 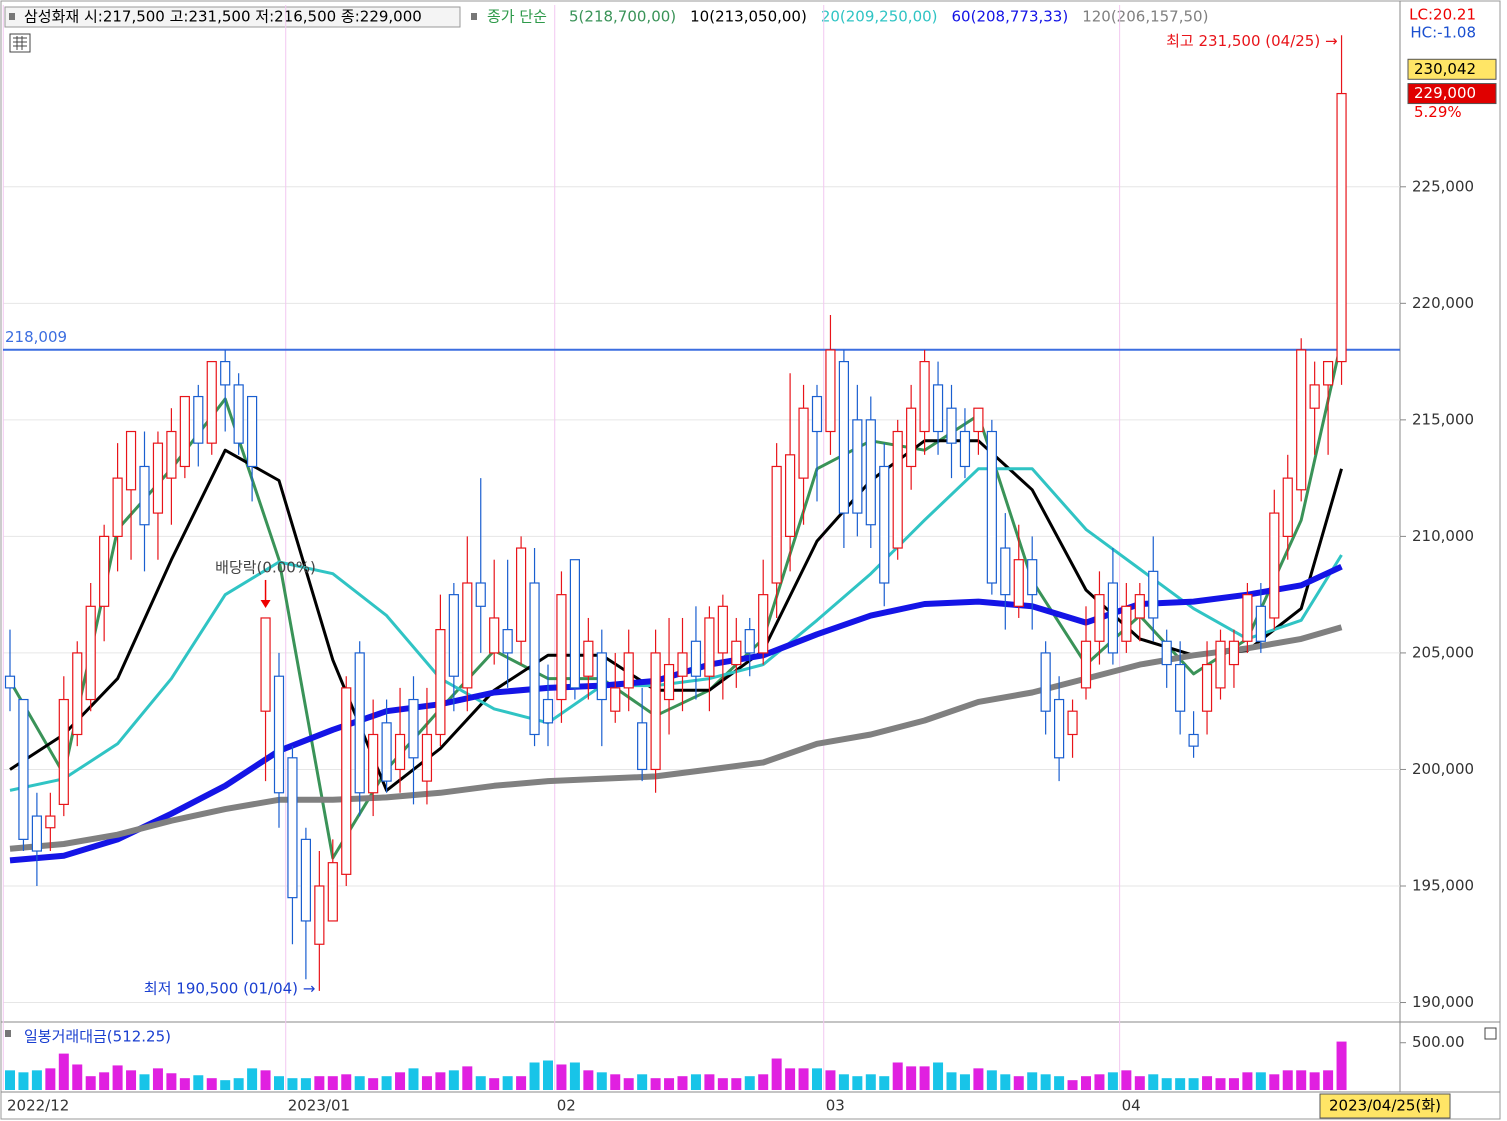 I want to click on y-tick-label: 205,000, so click(x=1443, y=652).